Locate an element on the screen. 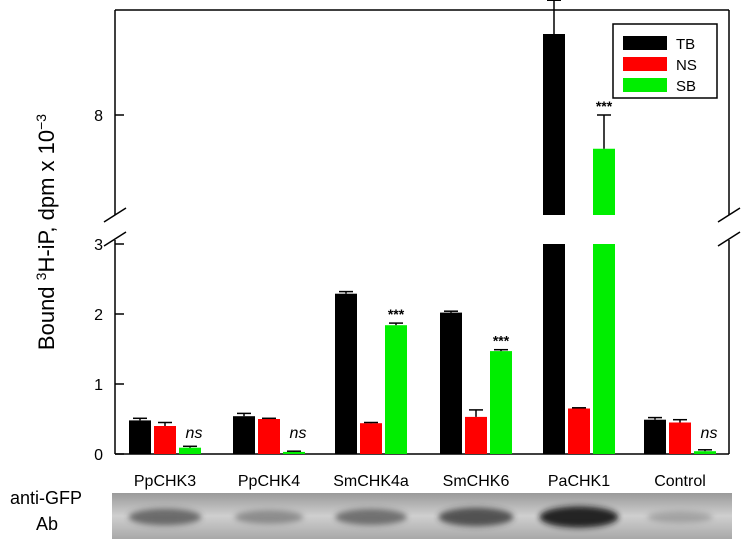 The image size is (751, 545). x-label-ppchk4: PpCHK4 is located at coordinates (269, 481).